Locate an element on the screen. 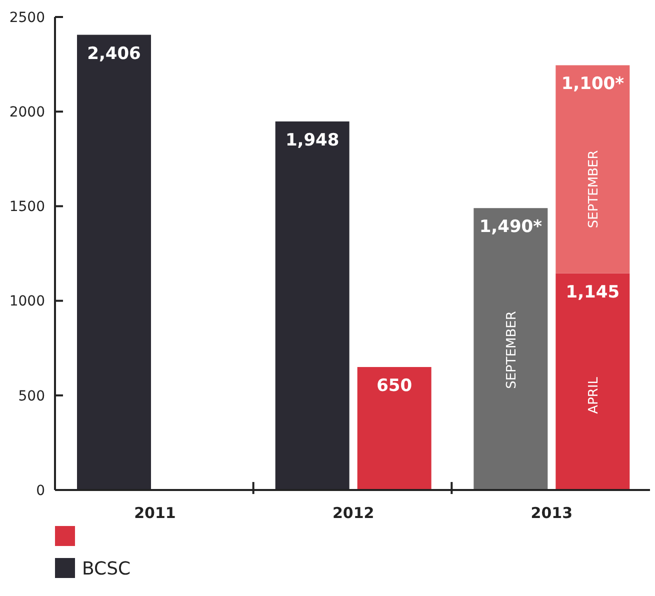 The image size is (655, 596). x-tick-label: 2013 is located at coordinates (551, 513).